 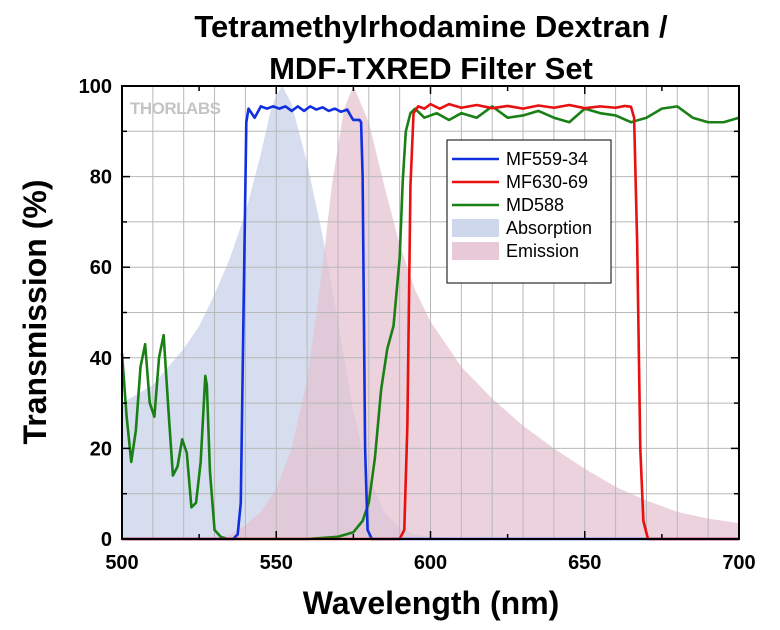 What do you see at coordinates (584, 563) in the screenshot?
I see `x-tick-label: 650` at bounding box center [584, 563].